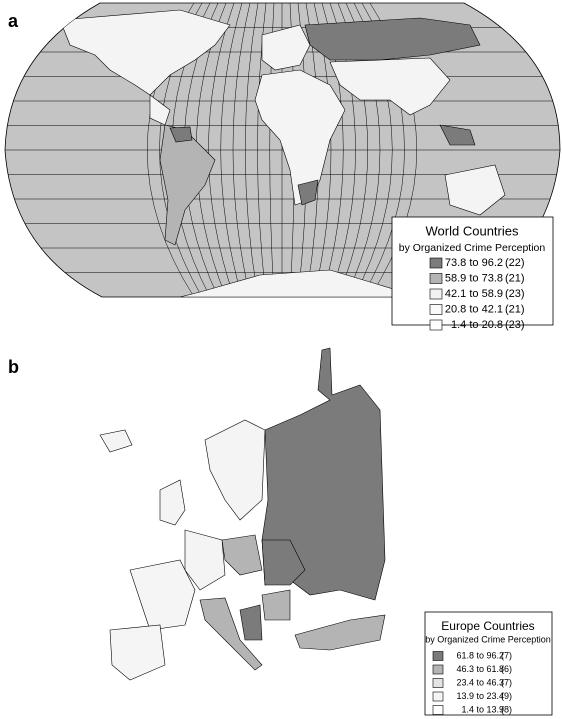 This screenshot has height=719, width=562. What do you see at coordinates (116, 441) in the screenshot?
I see `iceland` at bounding box center [116, 441].